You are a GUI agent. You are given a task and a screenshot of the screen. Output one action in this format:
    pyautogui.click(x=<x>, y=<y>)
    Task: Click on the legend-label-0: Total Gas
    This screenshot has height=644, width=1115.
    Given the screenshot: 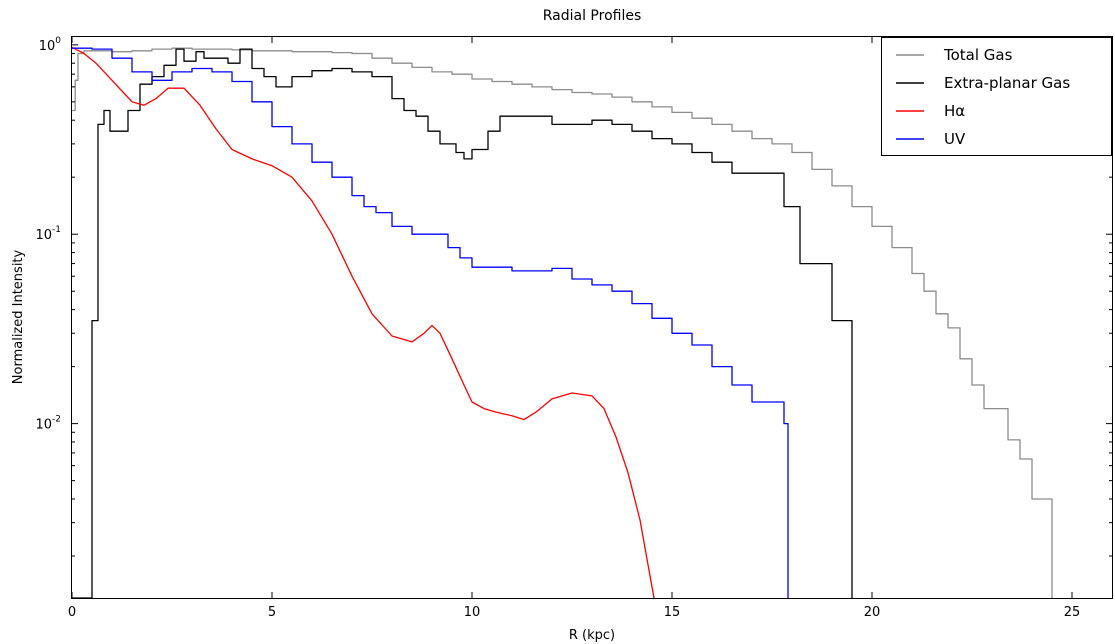 What is the action you would take?
    pyautogui.click(x=978, y=55)
    